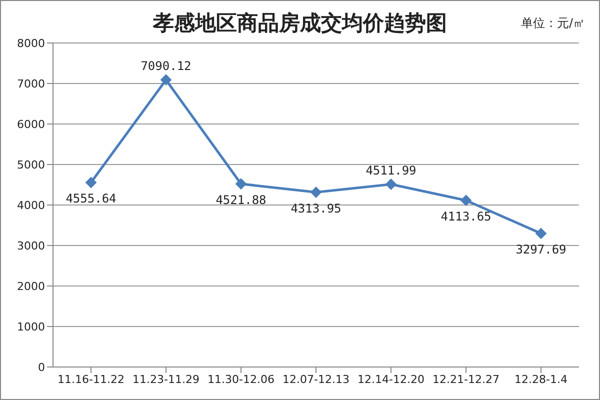 This screenshot has width=600, height=400. Describe the element at coordinates (166, 65) in the screenshot. I see `data-label: 7090.12` at that location.